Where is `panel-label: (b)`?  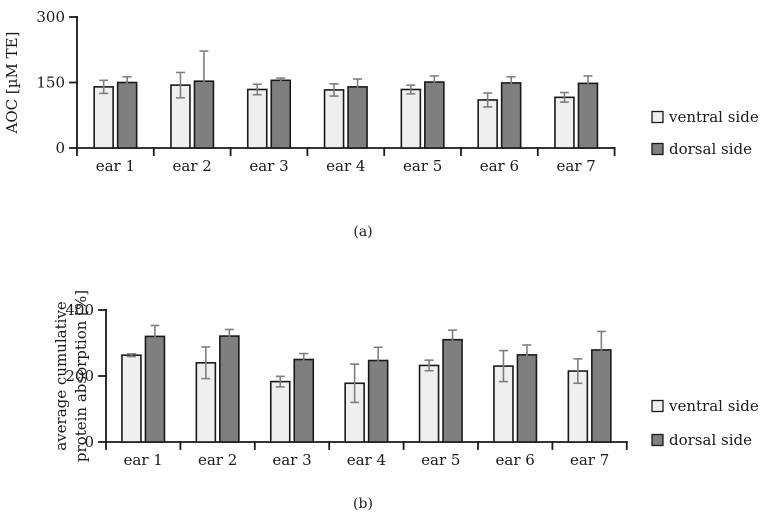 panel-label: (b) is located at coordinates (363, 504).